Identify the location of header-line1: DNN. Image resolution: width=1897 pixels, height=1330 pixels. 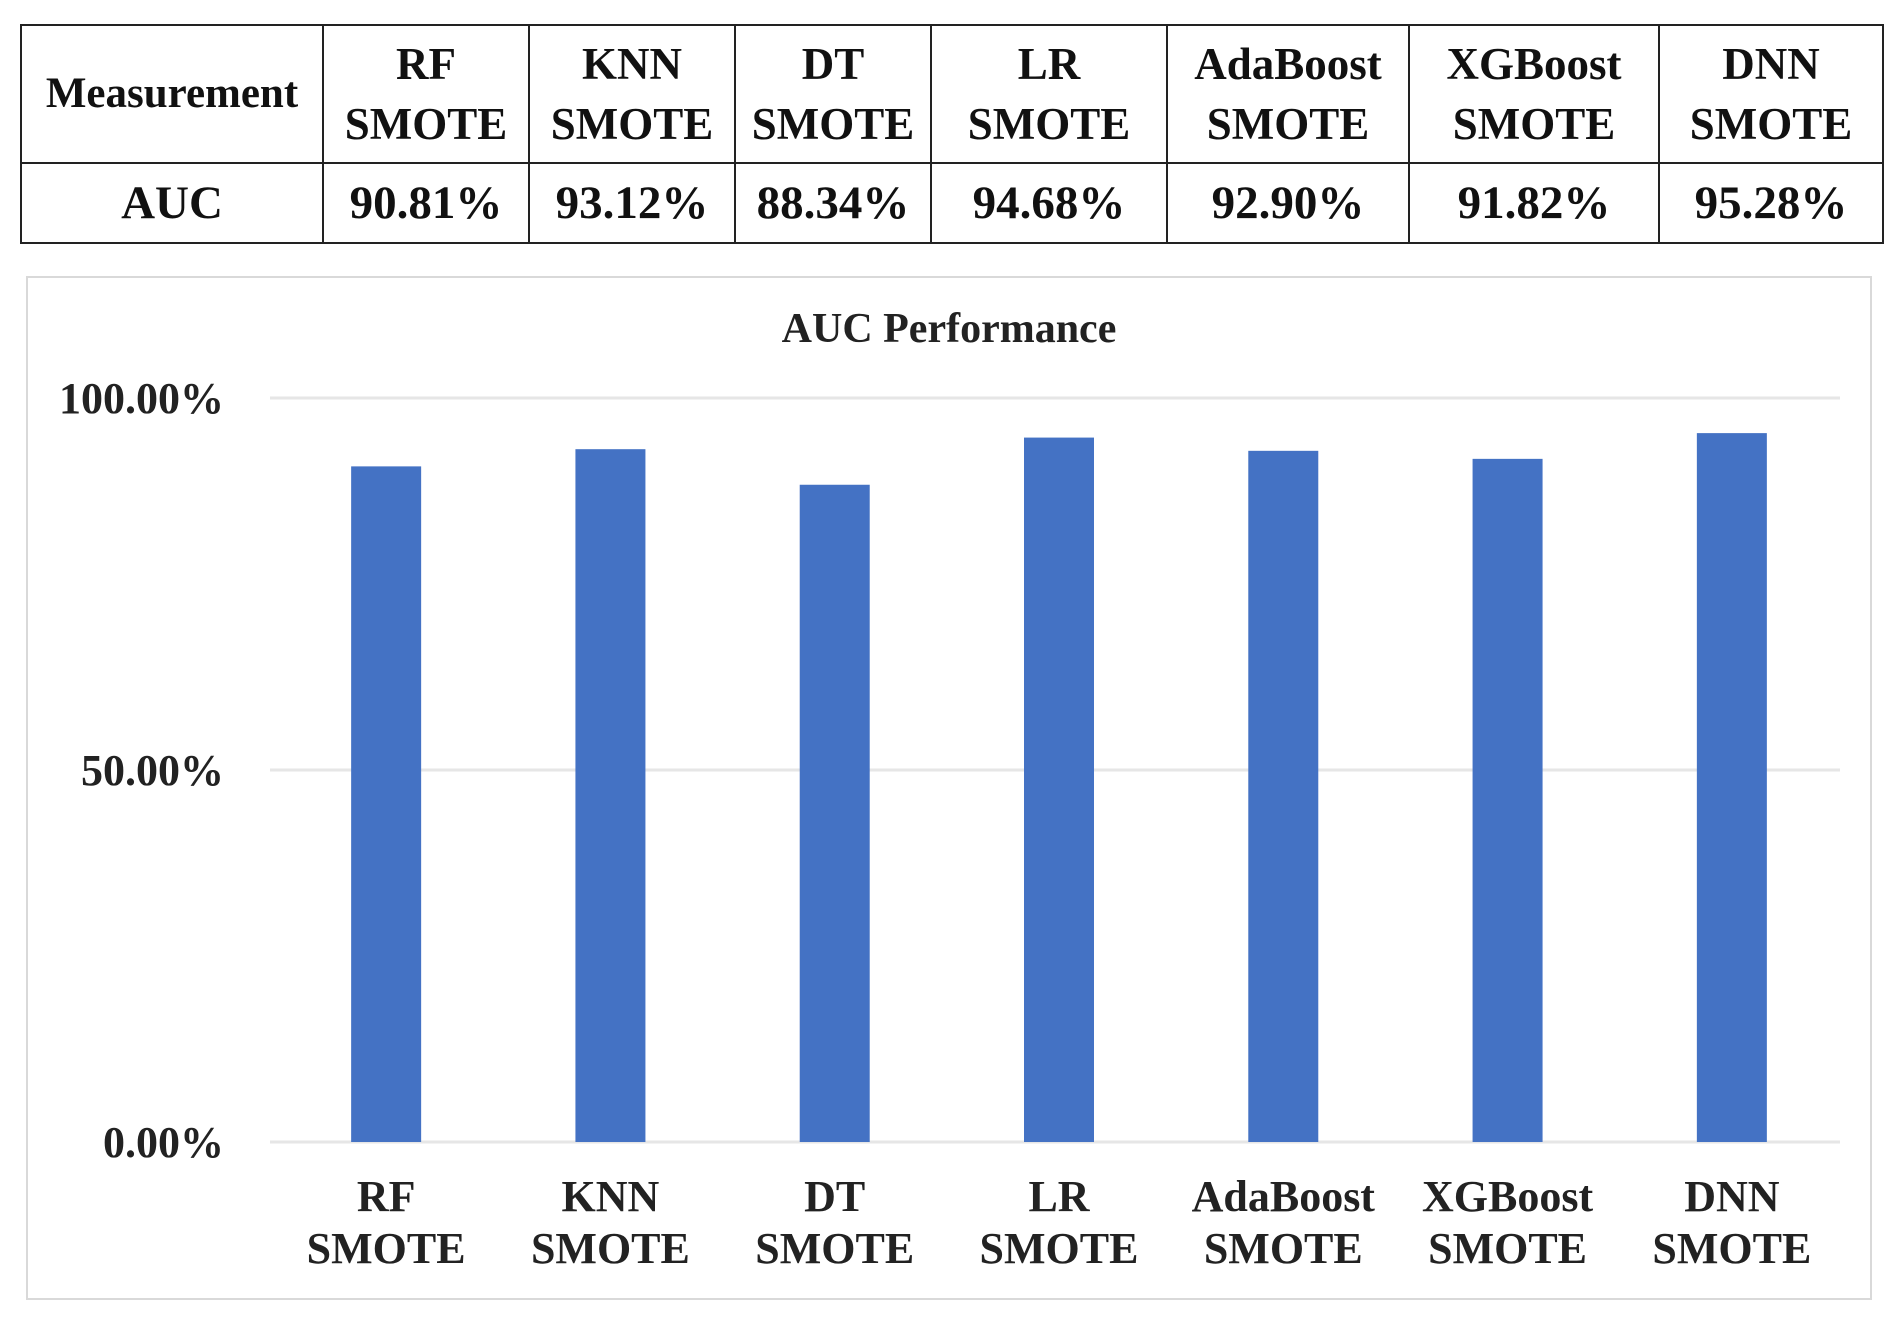
(1771, 64).